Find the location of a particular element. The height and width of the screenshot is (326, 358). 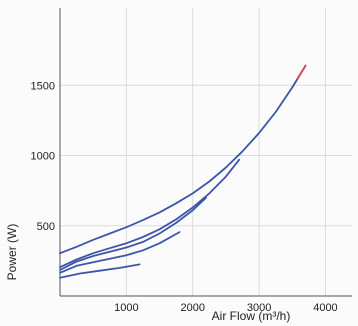

x-tick-label: 4000 is located at coordinates (325, 308).